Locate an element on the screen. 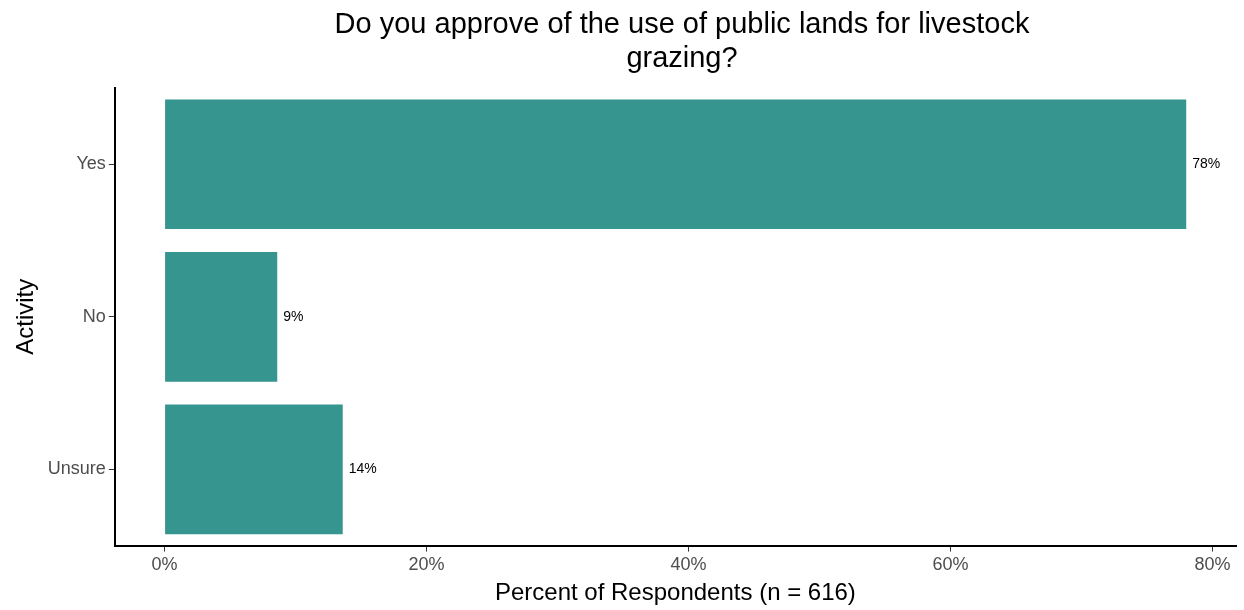 The height and width of the screenshot is (610, 1244). x-tick-label: 40% is located at coordinates (688, 564).